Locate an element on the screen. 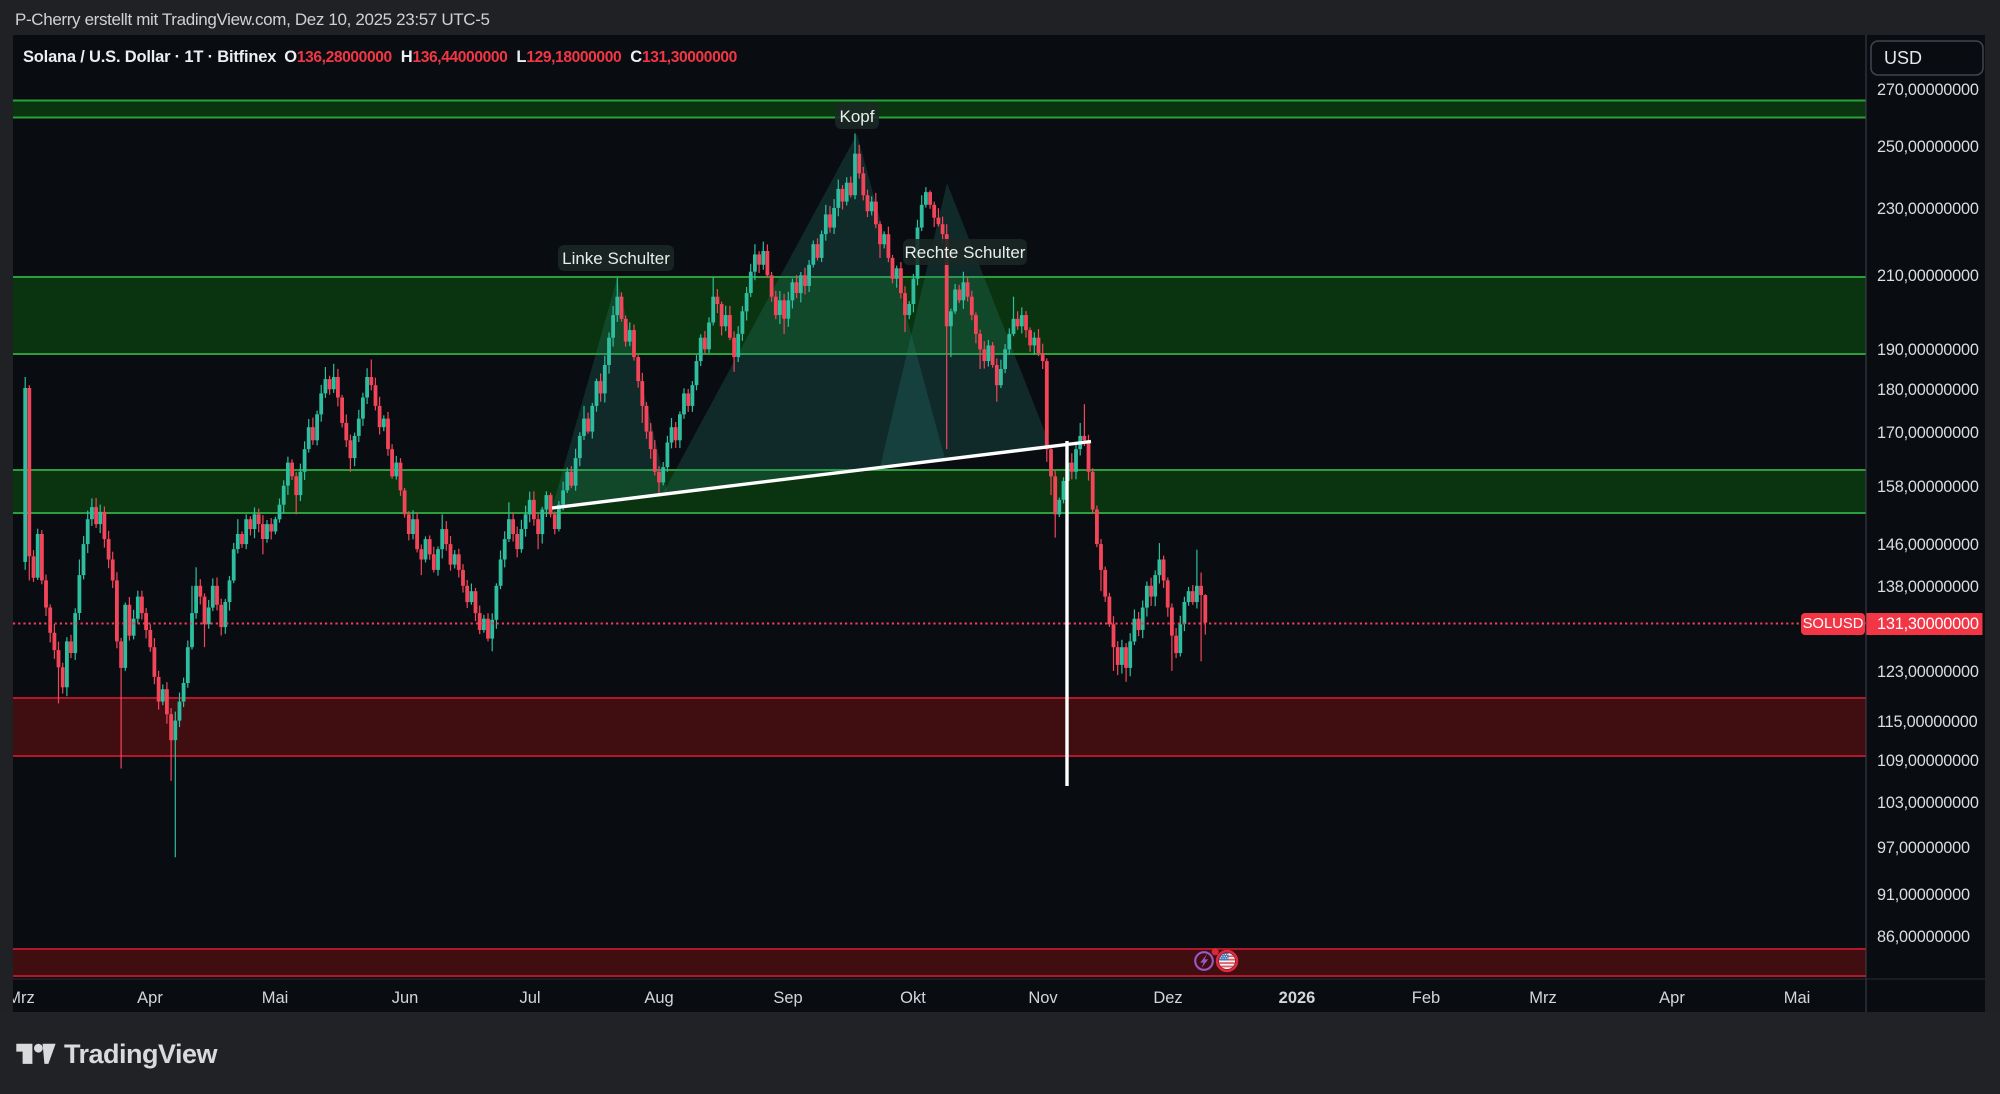  svg-text: 190,00000000 is located at coordinates (1928, 350).